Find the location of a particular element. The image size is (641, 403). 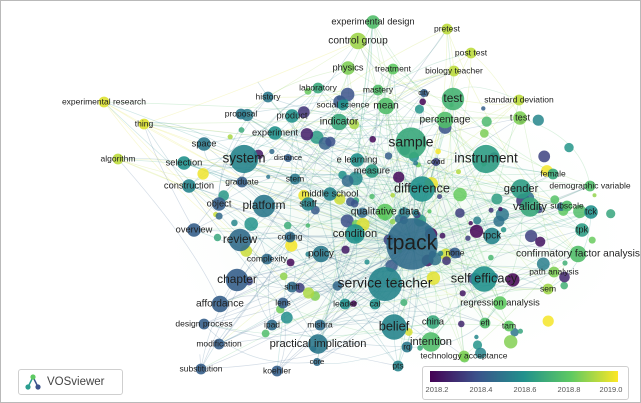

term-node-ipad is located at coordinates (272, 325).